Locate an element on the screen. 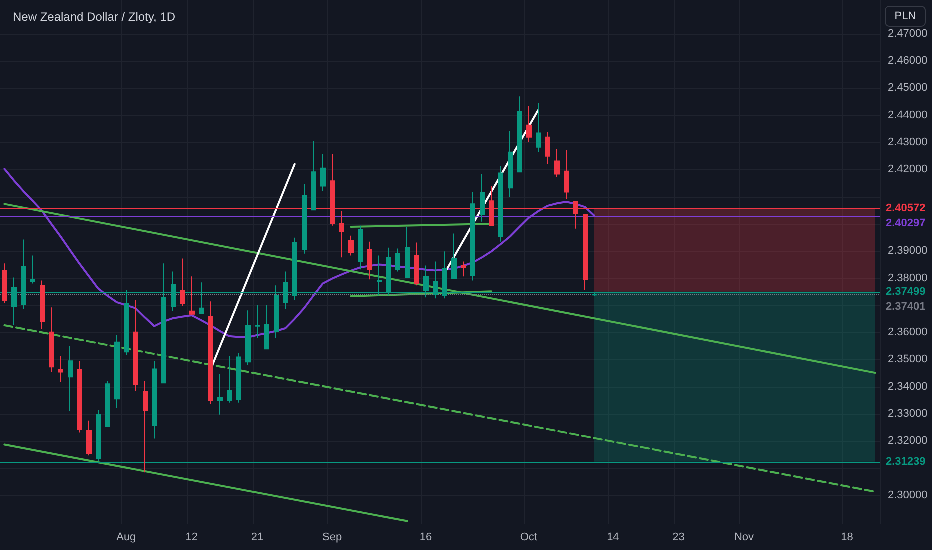  ref-line-label: 2.40572 is located at coordinates (906, 208).